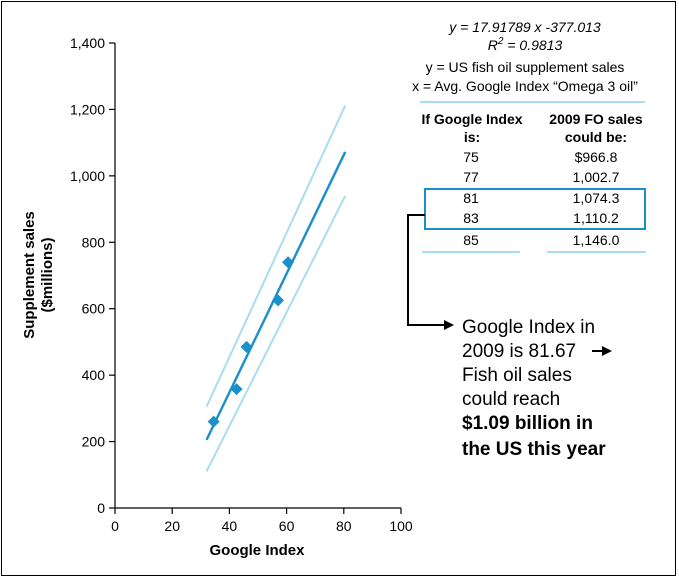  I want to click on y-axis-title-line1: Supplement sales, so click(29, 275).